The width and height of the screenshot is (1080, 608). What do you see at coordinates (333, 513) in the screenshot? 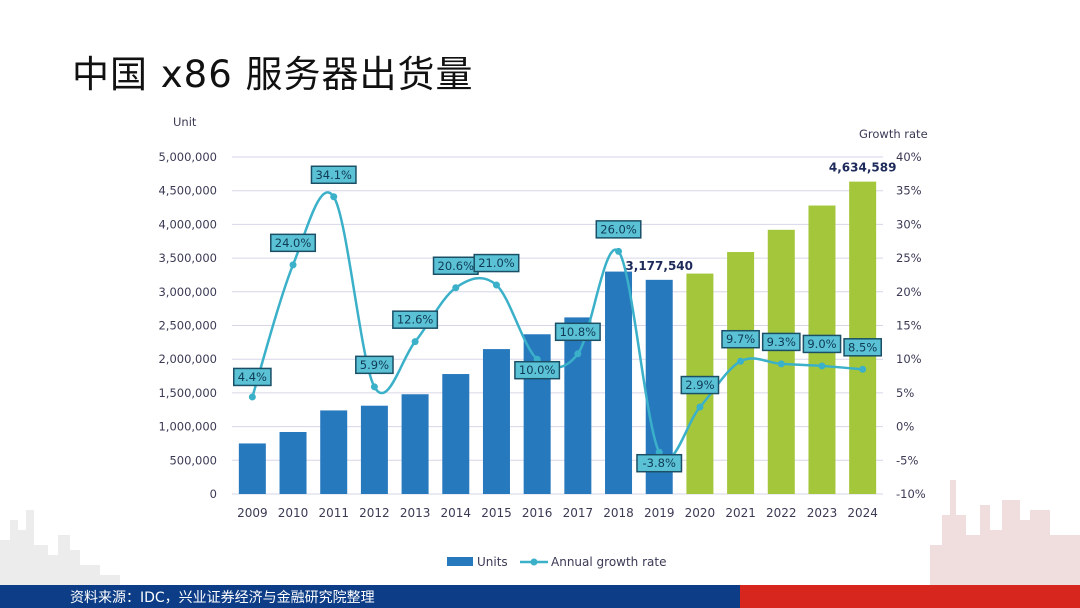
I see `x-axis-tick-label: 2011` at bounding box center [333, 513].